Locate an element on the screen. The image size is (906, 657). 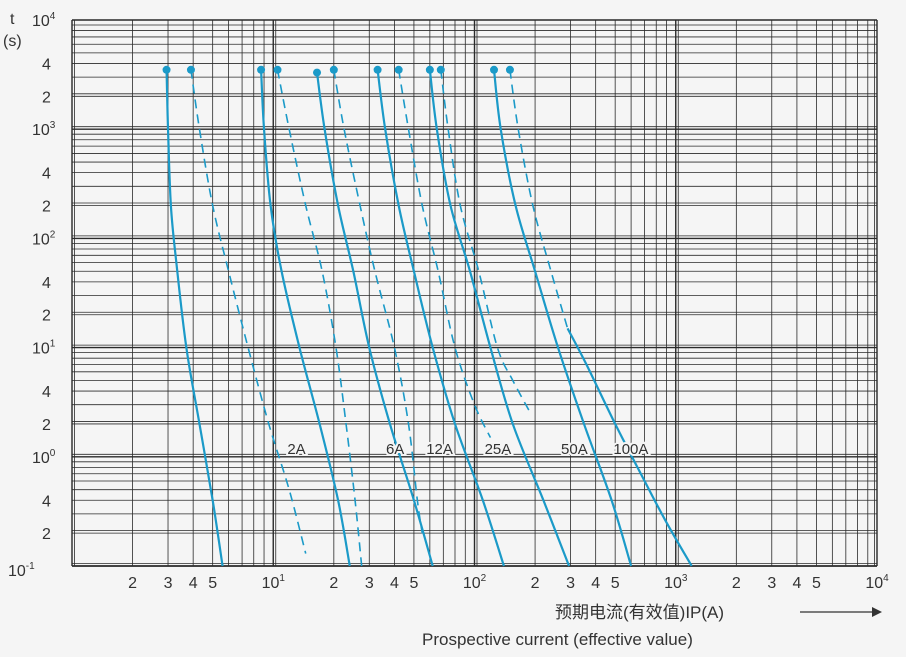
x-tick-label: 10³ is located at coordinates (676, 582).